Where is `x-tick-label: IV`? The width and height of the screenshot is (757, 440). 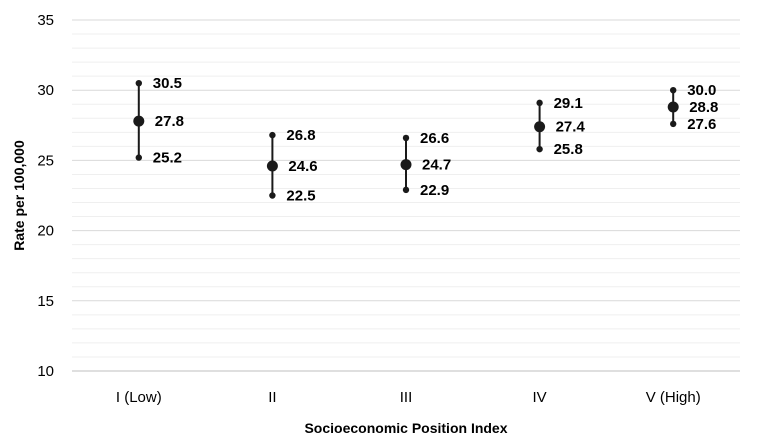 x-tick-label: IV is located at coordinates (540, 397).